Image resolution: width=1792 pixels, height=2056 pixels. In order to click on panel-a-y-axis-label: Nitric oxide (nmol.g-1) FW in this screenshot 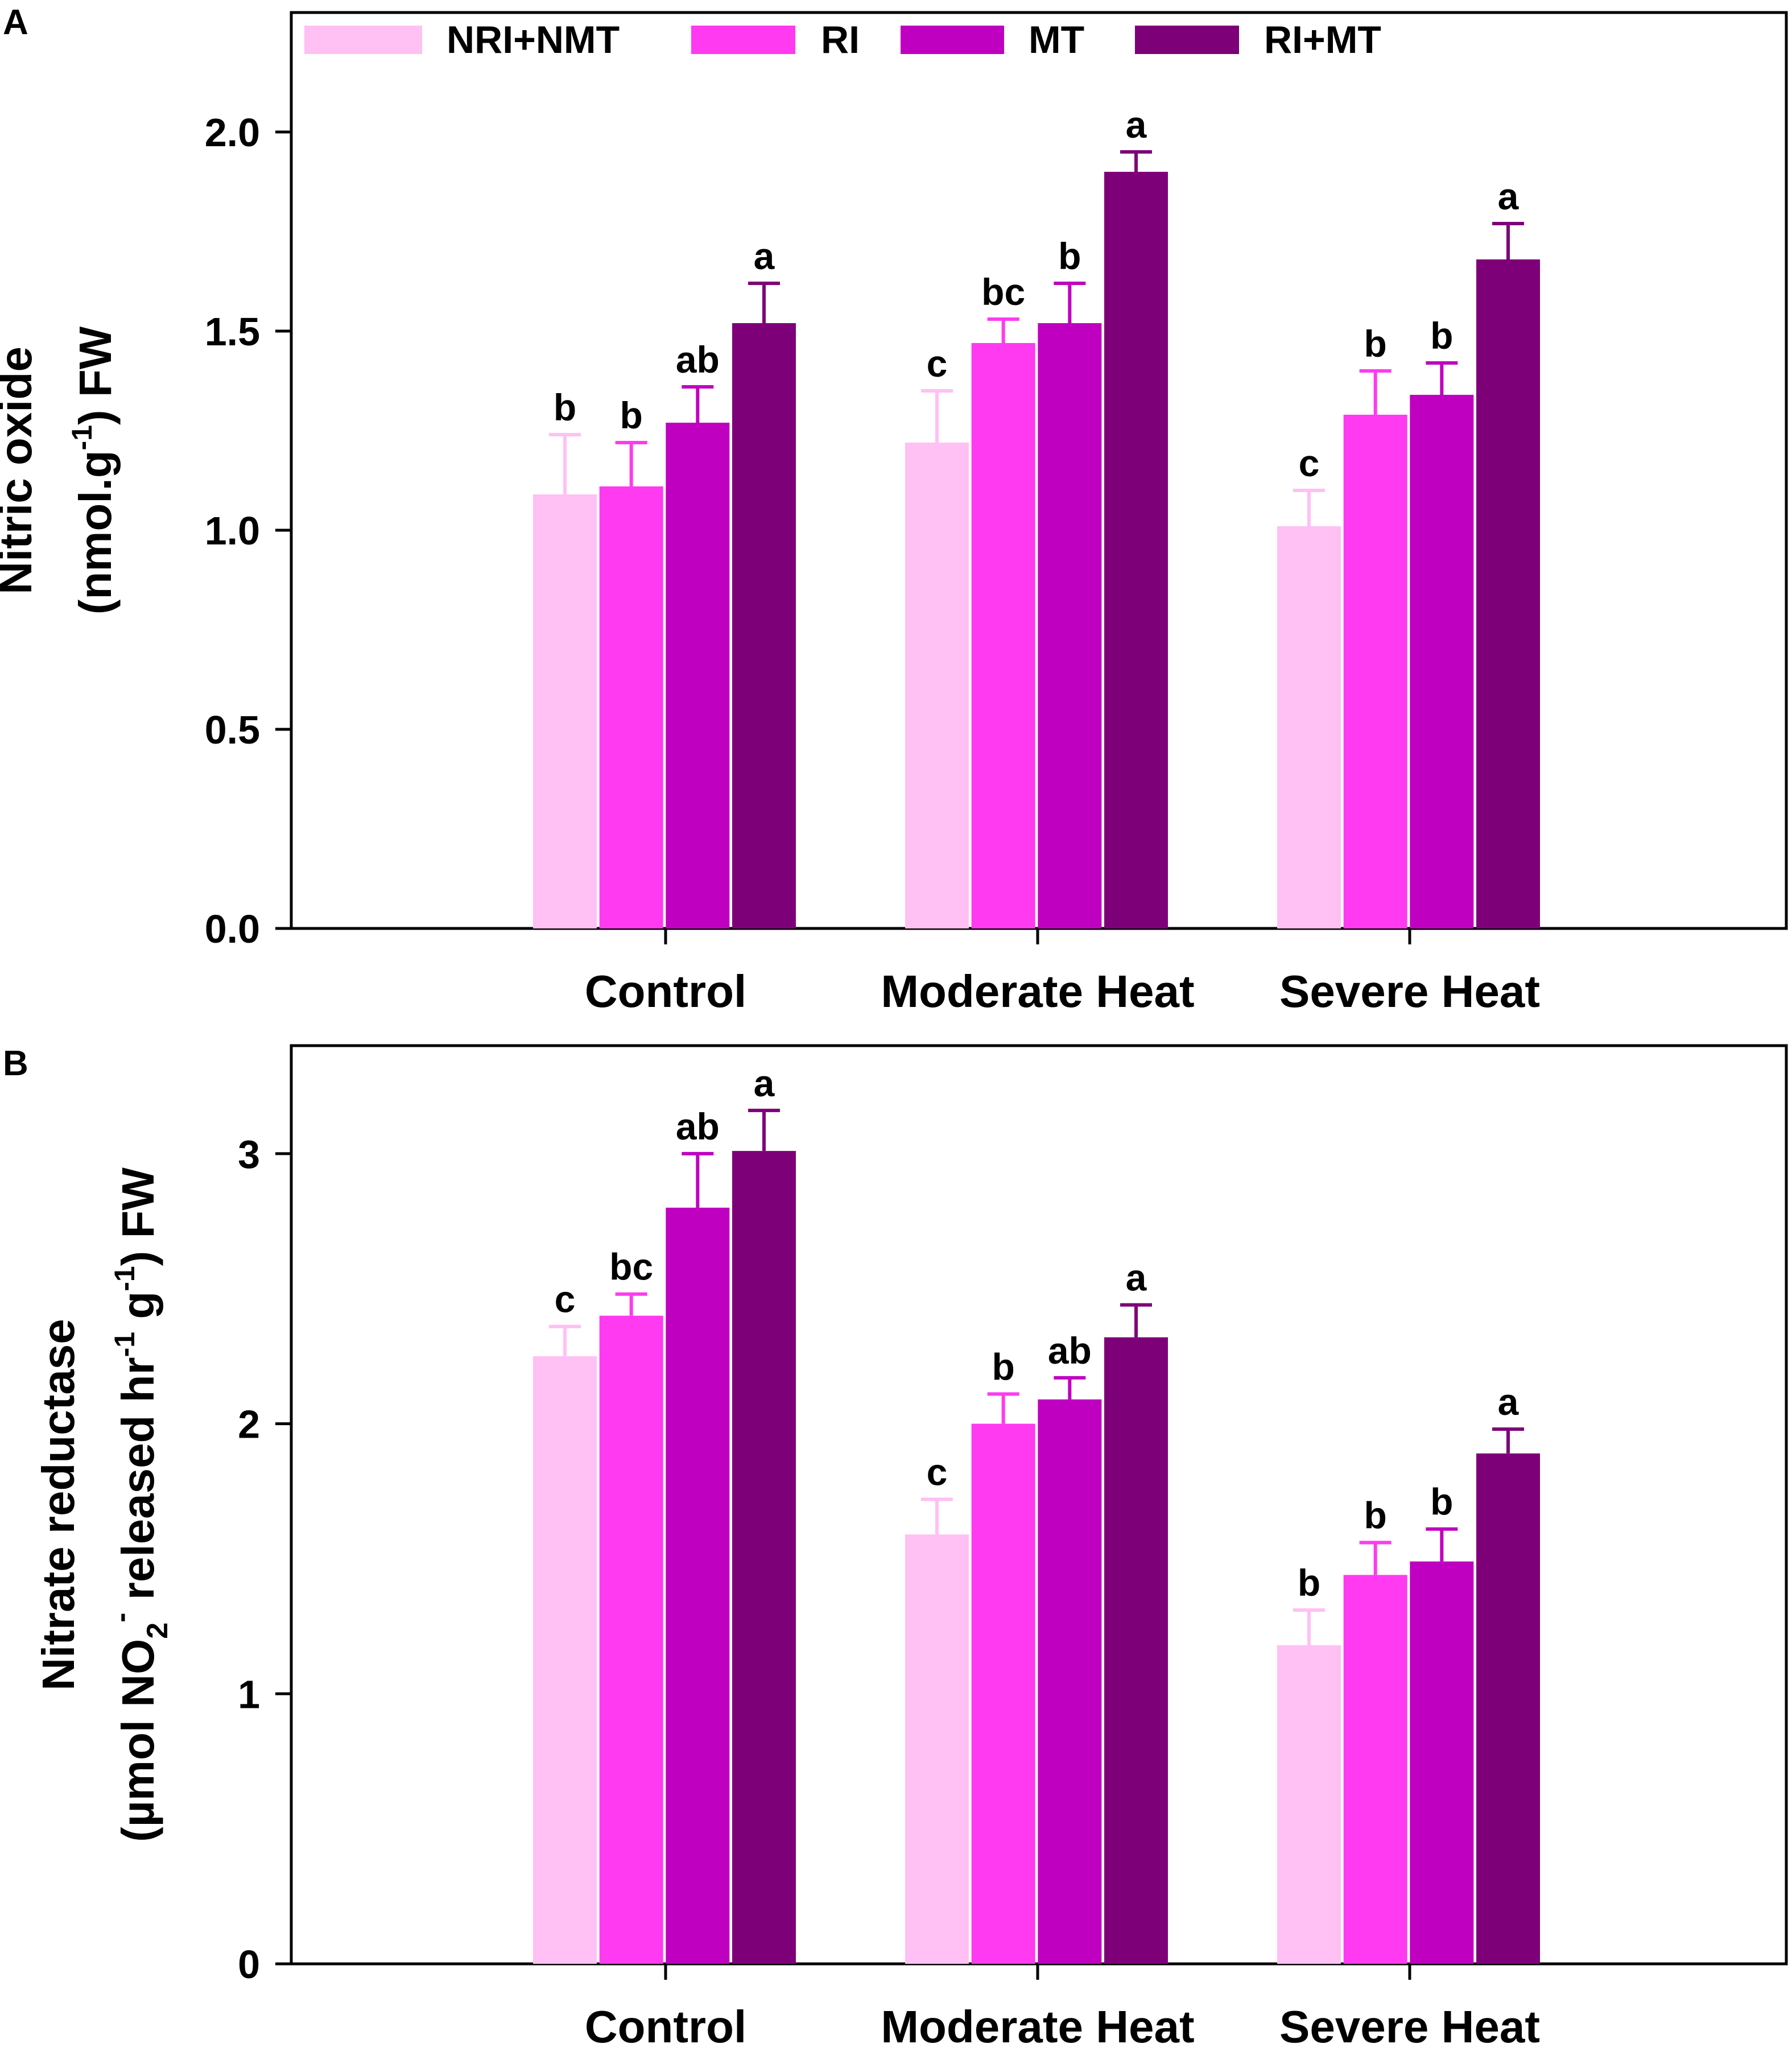, I will do `click(60, 470)`.